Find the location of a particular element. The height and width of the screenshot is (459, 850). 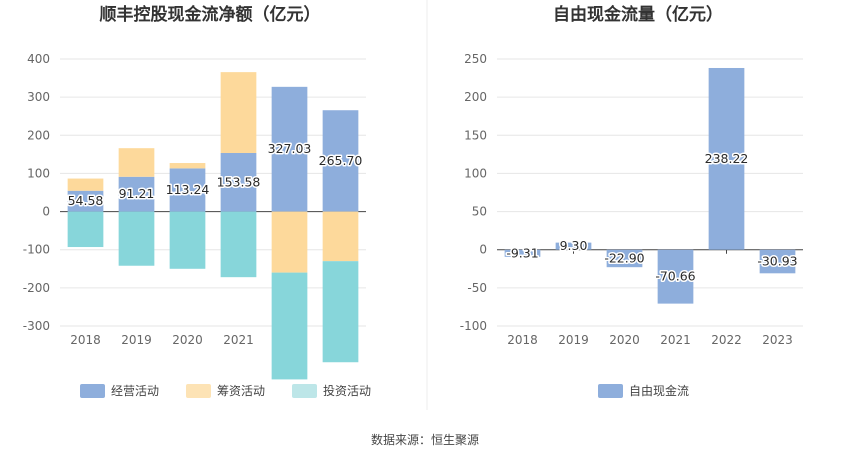

y-tick-label: 150 is located at coordinates (475, 135).